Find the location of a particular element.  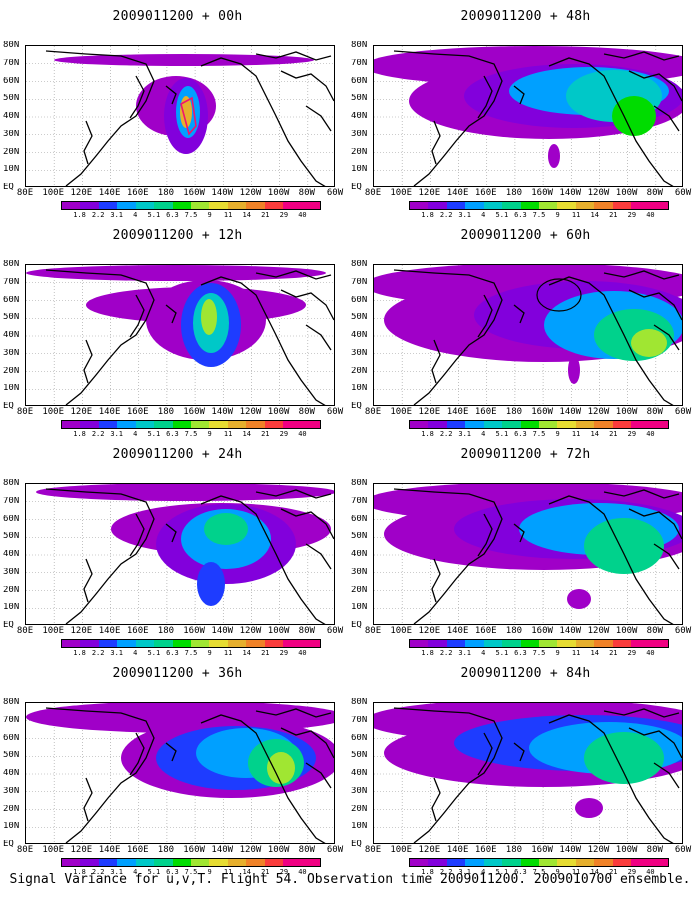

flight-track-outline is located at coordinates (188, 116).